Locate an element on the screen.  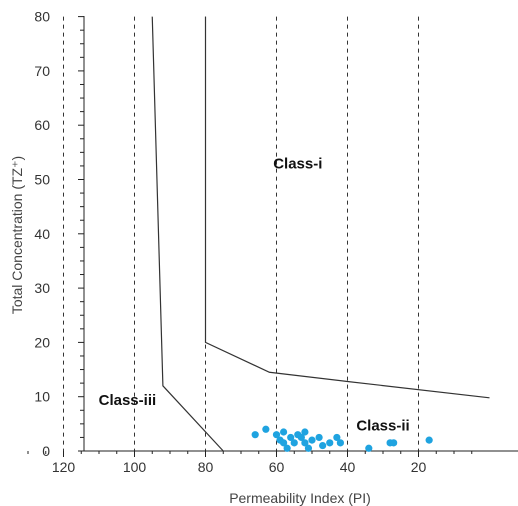
region-label: Class-ii is located at coordinates (382, 425).